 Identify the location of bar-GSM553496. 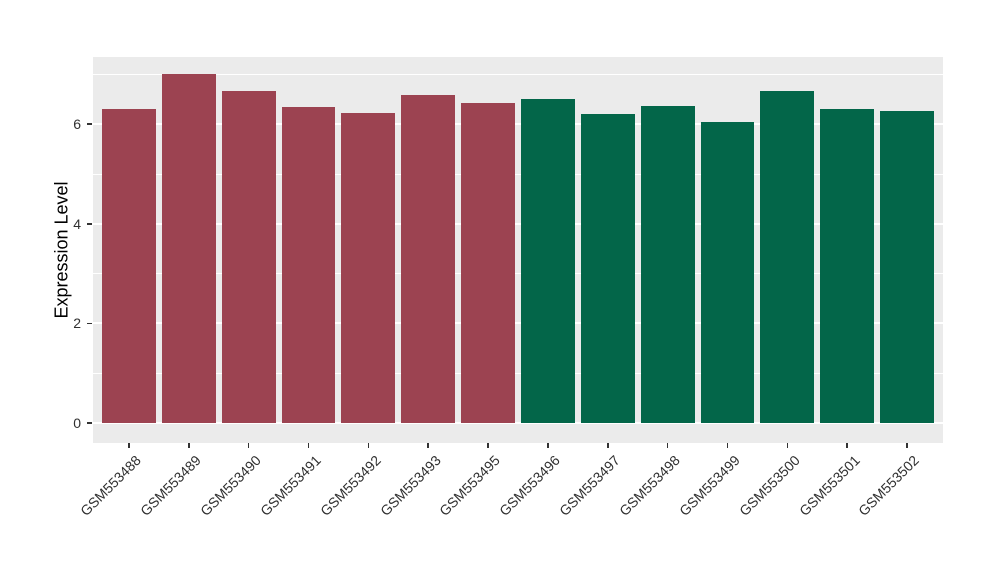
(547, 261).